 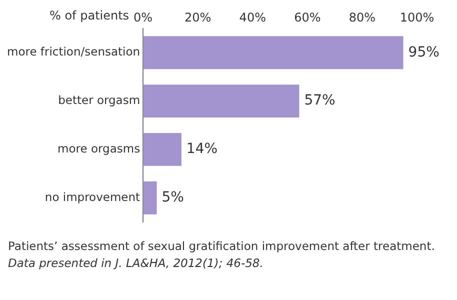 What do you see at coordinates (222, 246) in the screenshot?
I see `text: Patients’ assessment of sexual gratification improvement after treatment.` at bounding box center [222, 246].